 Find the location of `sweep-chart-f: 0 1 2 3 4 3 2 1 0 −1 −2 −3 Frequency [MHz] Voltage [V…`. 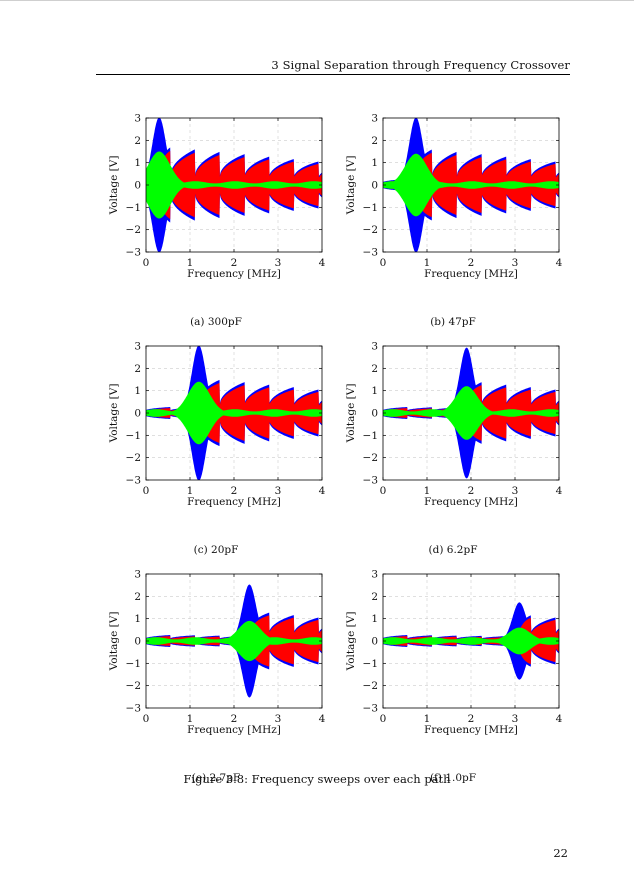

sweep-chart-f: 0 1 2 3 4 3 2 1 0 −1 −2 −3 Frequency [MHz] Voltage [V… is located at coordinates (454, 653).